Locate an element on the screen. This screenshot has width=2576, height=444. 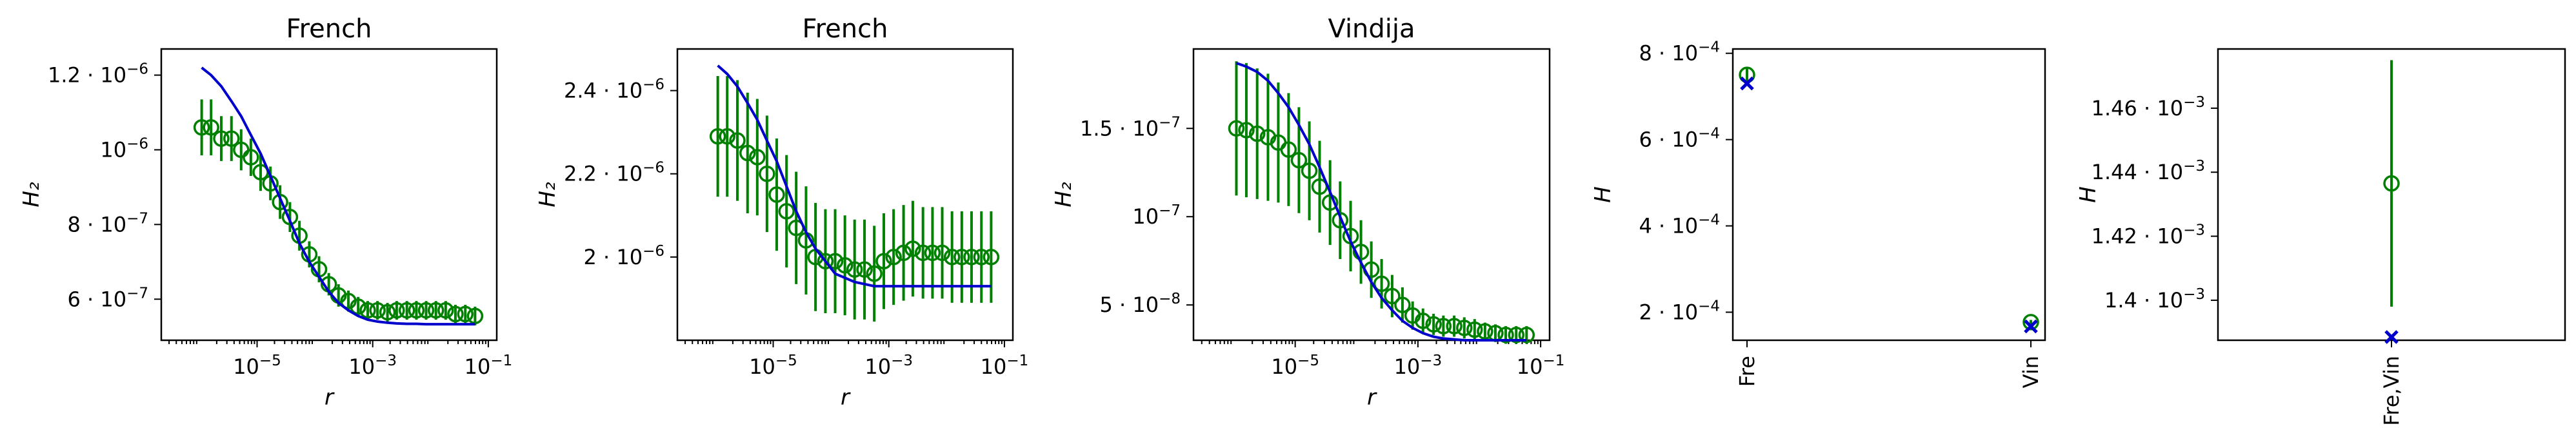
y-tick-label: 2 · 10⁻⁶ is located at coordinates (624, 256).